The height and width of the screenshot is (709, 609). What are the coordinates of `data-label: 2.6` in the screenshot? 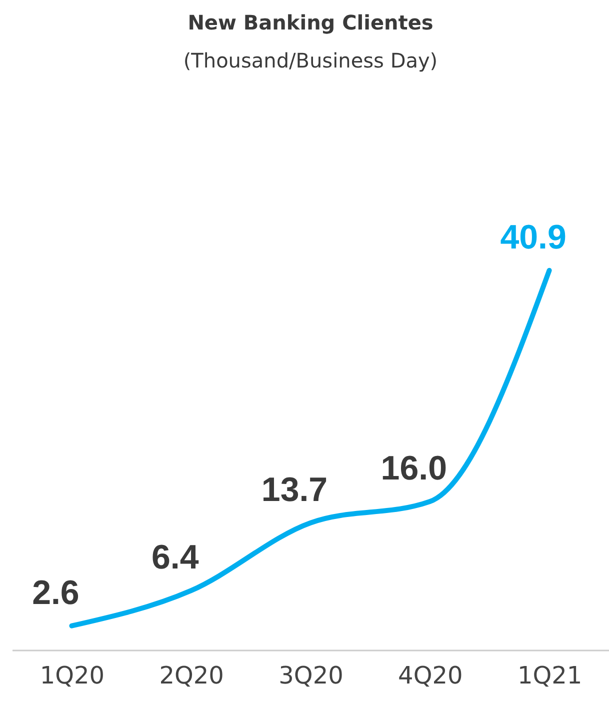 It's located at (56, 593).